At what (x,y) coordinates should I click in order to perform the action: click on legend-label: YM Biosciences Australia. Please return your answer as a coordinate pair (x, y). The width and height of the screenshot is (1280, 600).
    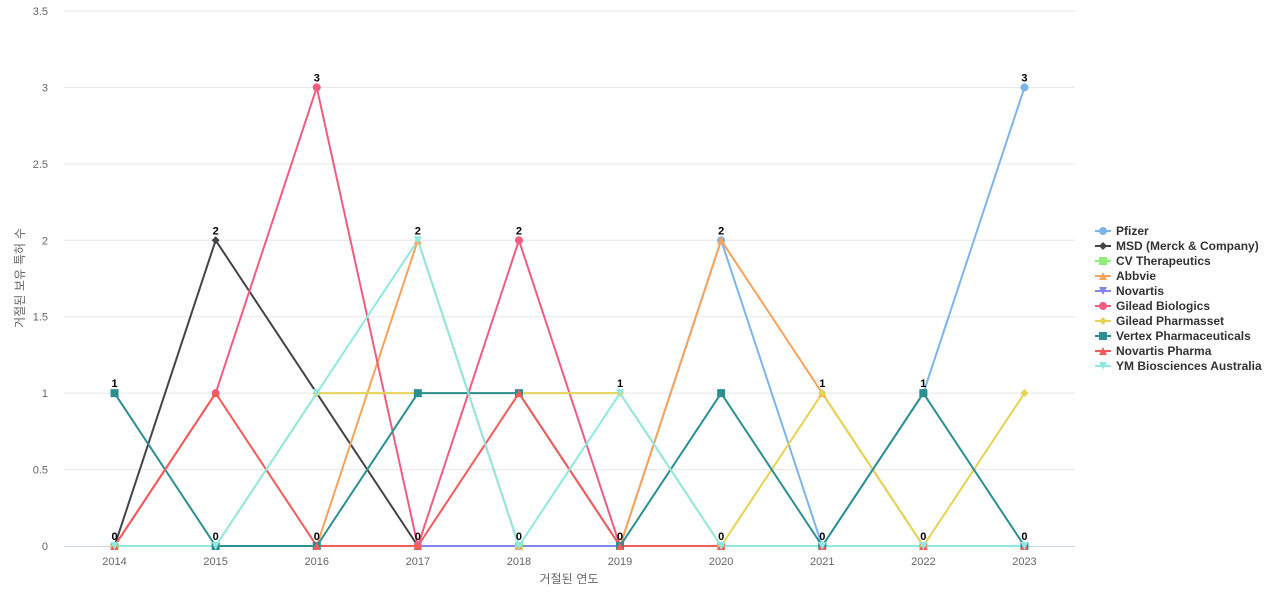
    Looking at the image, I should click on (1189, 366).